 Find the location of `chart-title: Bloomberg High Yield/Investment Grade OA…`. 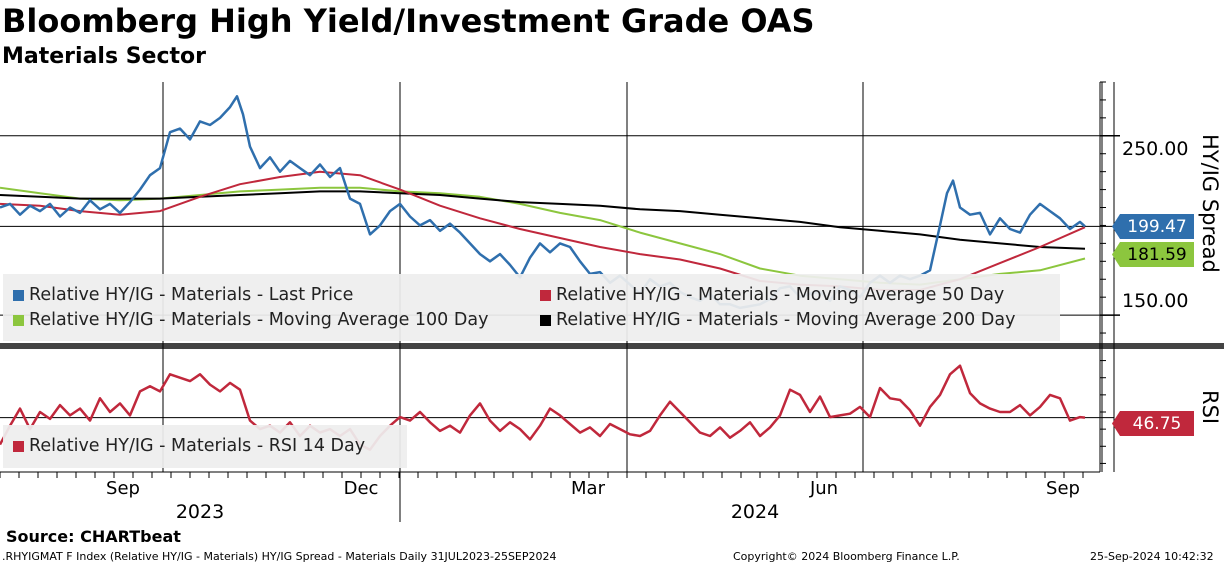

chart-title: Bloomberg High Yield/Investment Grade OA… is located at coordinates (408, 21).